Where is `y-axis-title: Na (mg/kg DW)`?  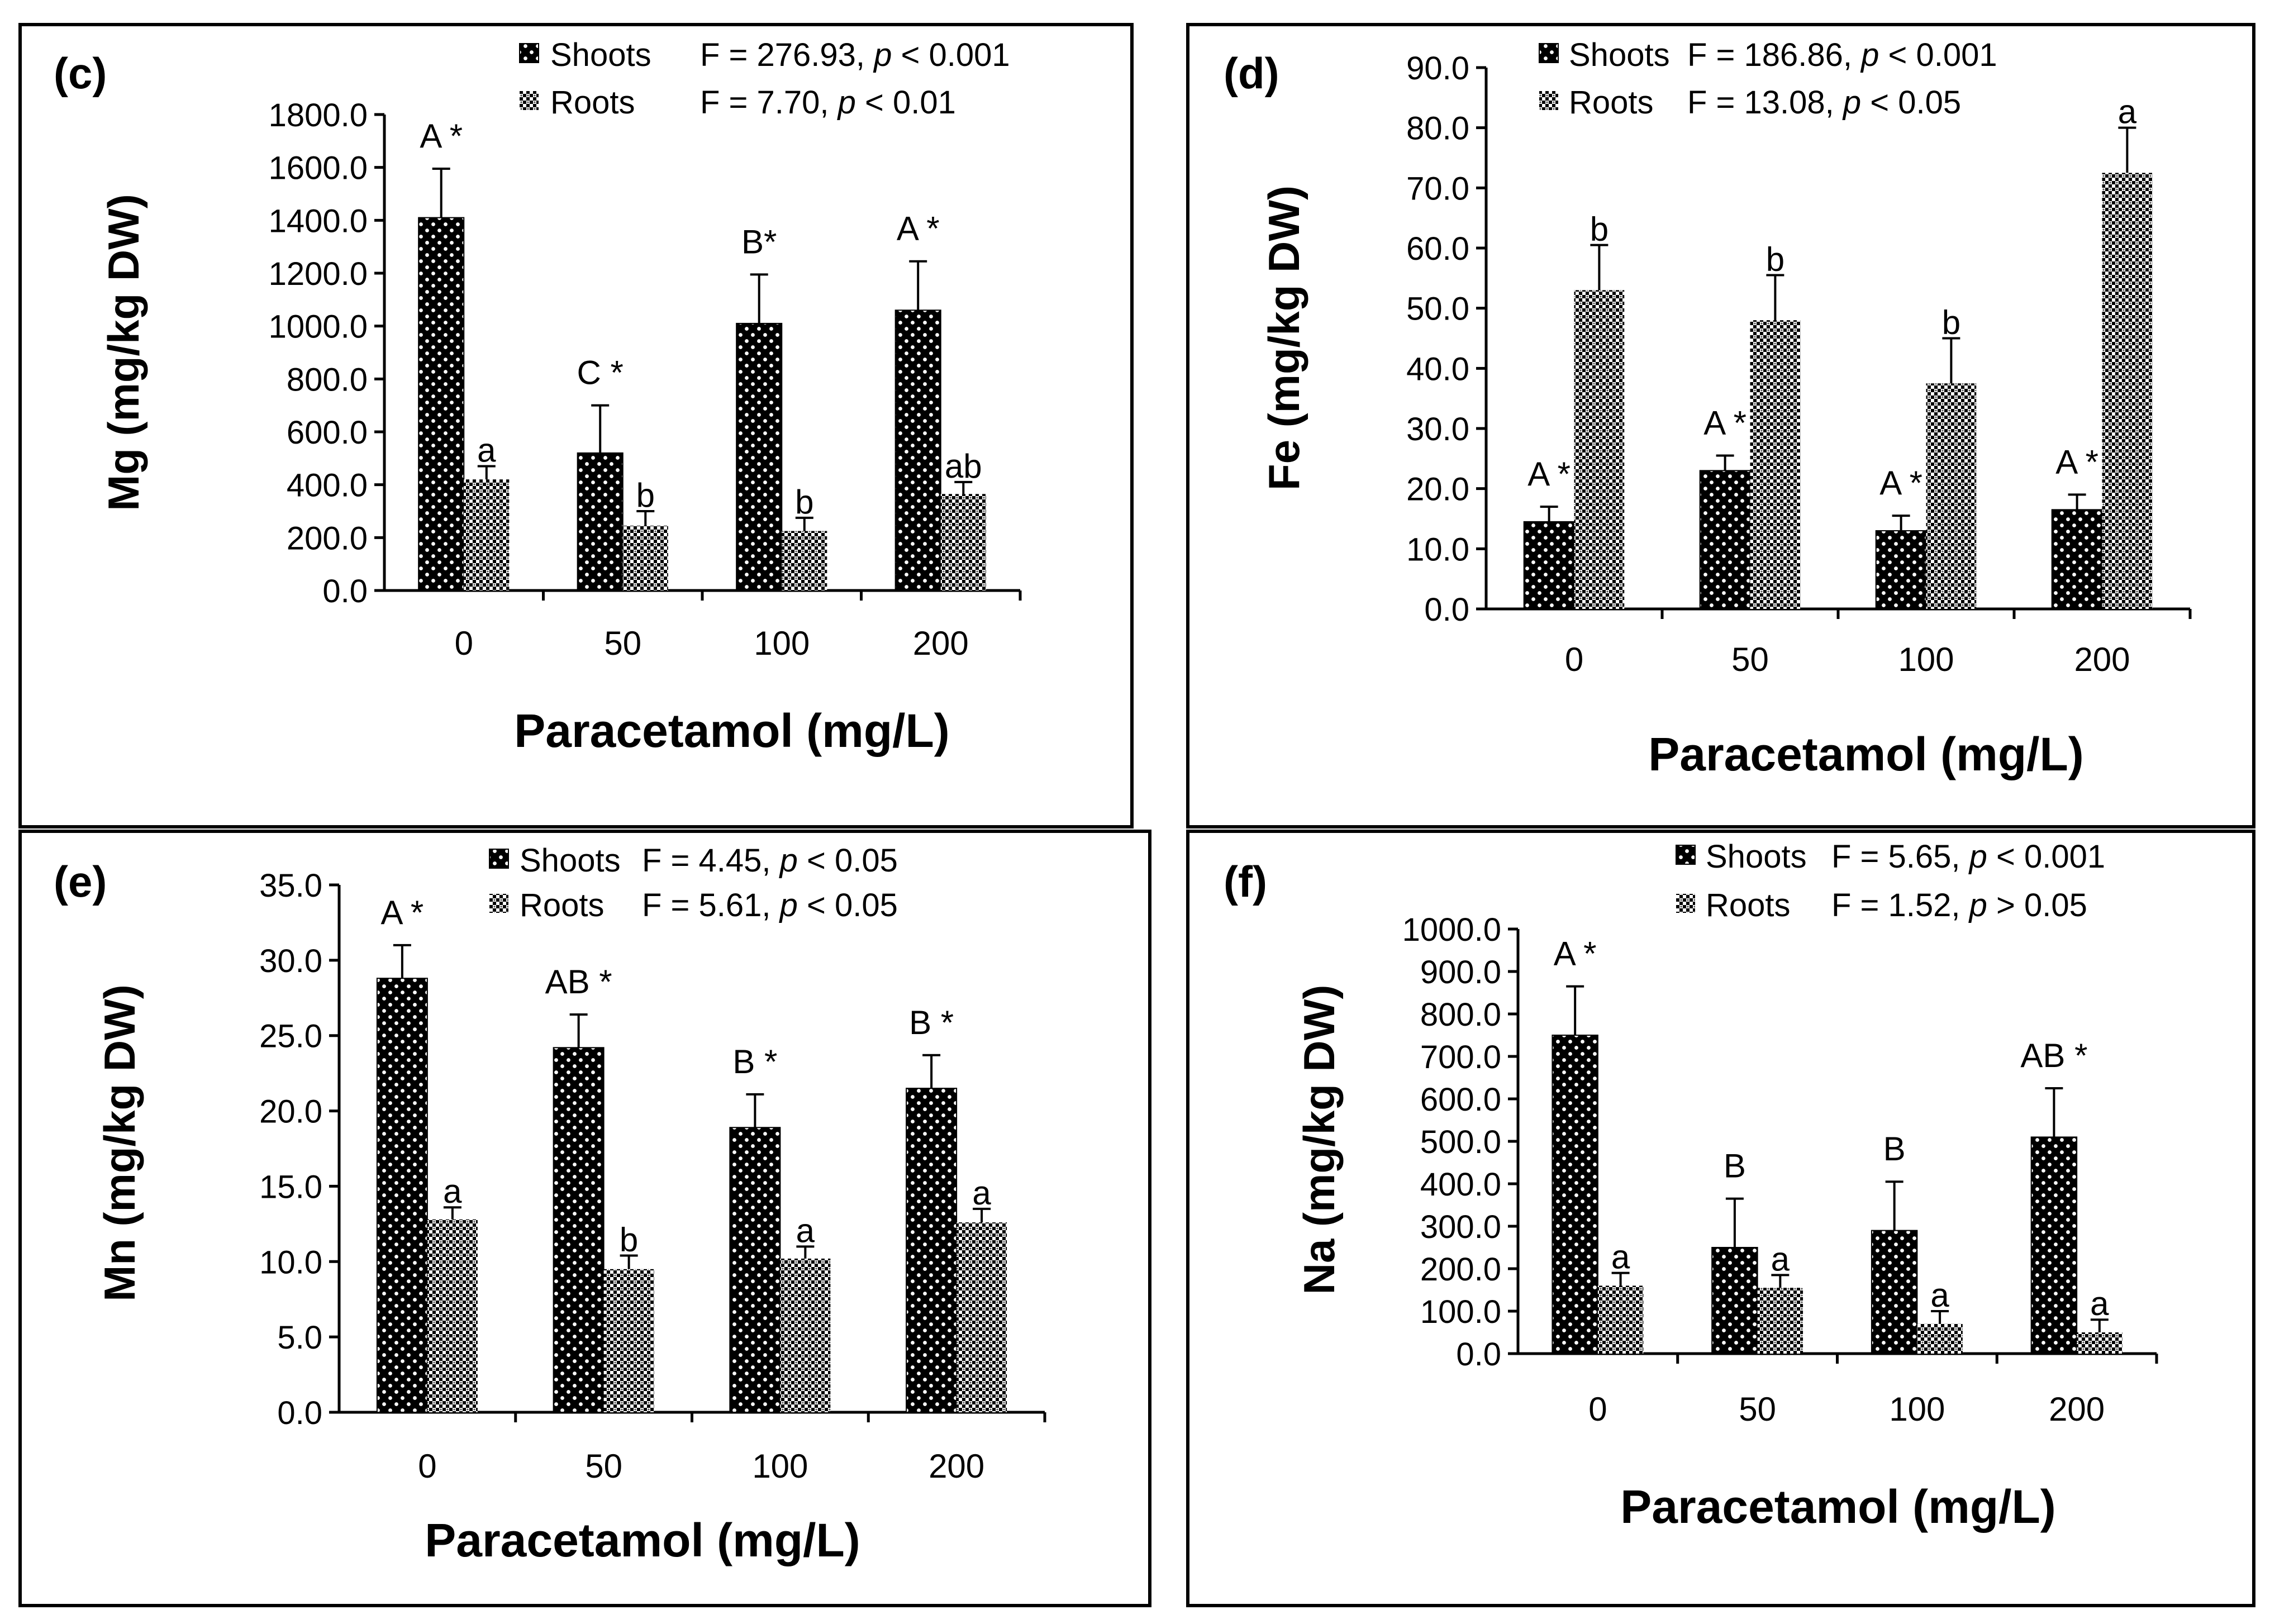 y-axis-title: Na (mg/kg DW) is located at coordinates (1319, 1140).